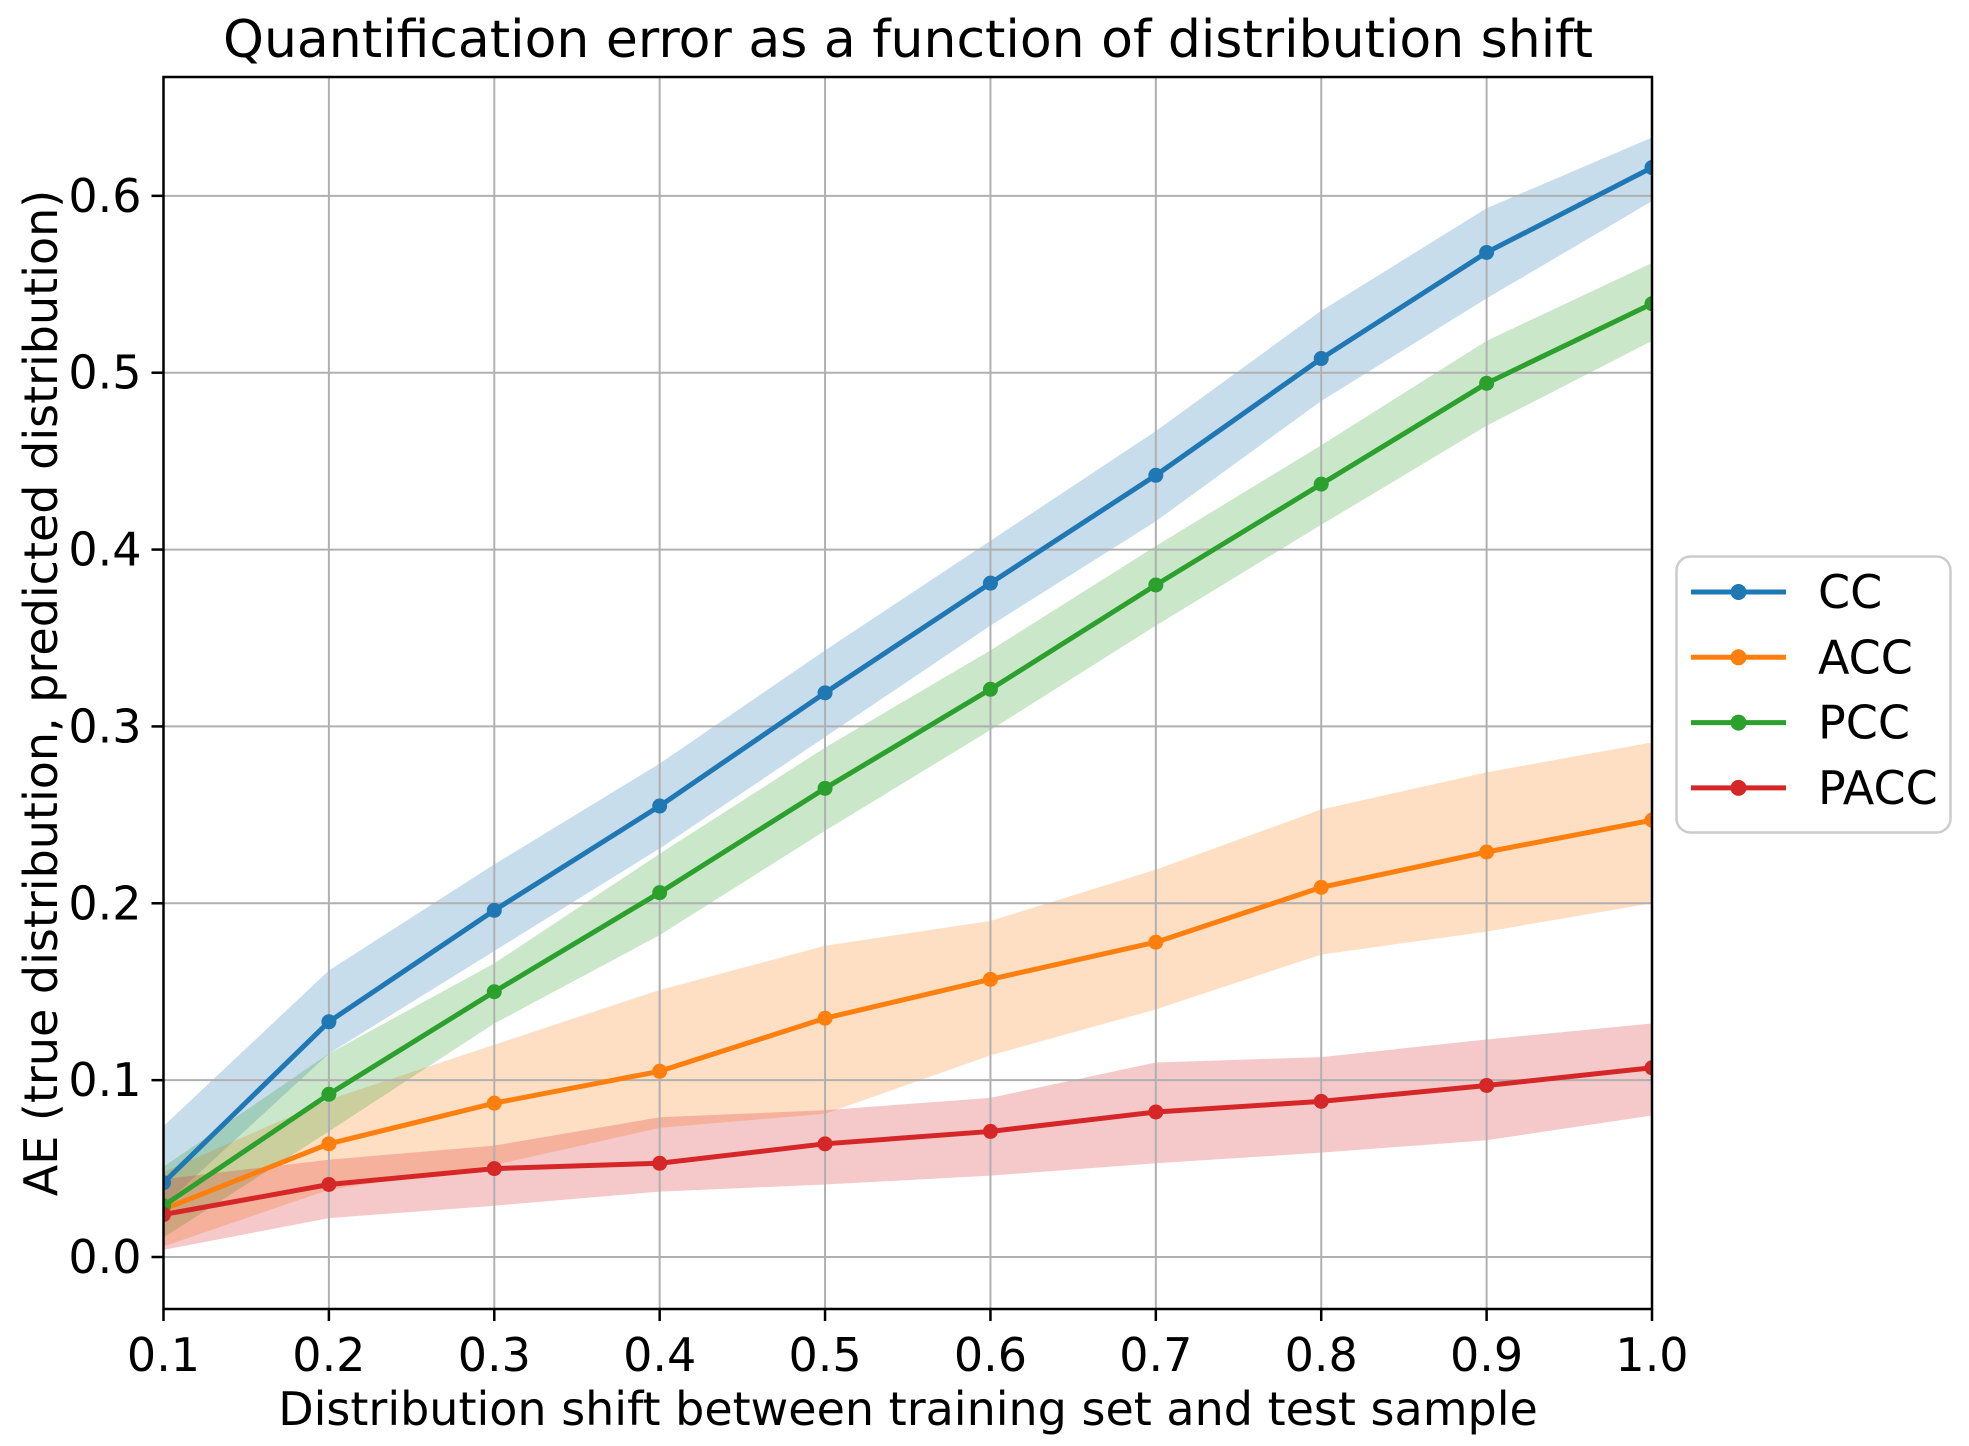  Describe the element at coordinates (104, 373) in the screenshot. I see `y-tick-label: 0.5` at that location.